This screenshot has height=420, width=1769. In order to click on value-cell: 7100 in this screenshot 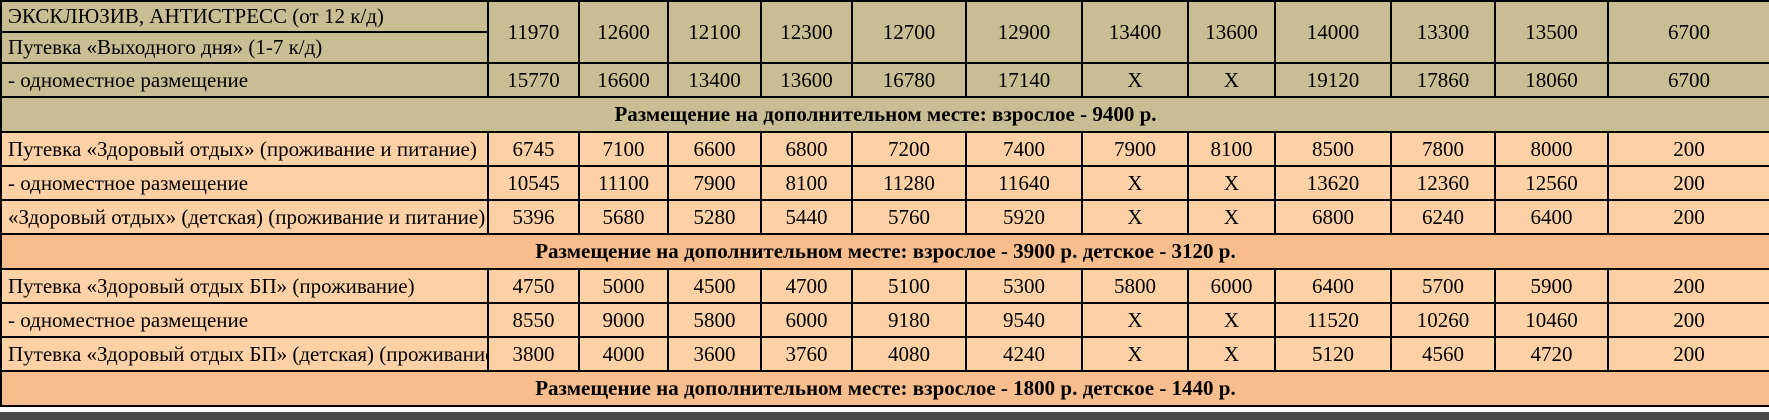, I will do `click(623, 149)`.